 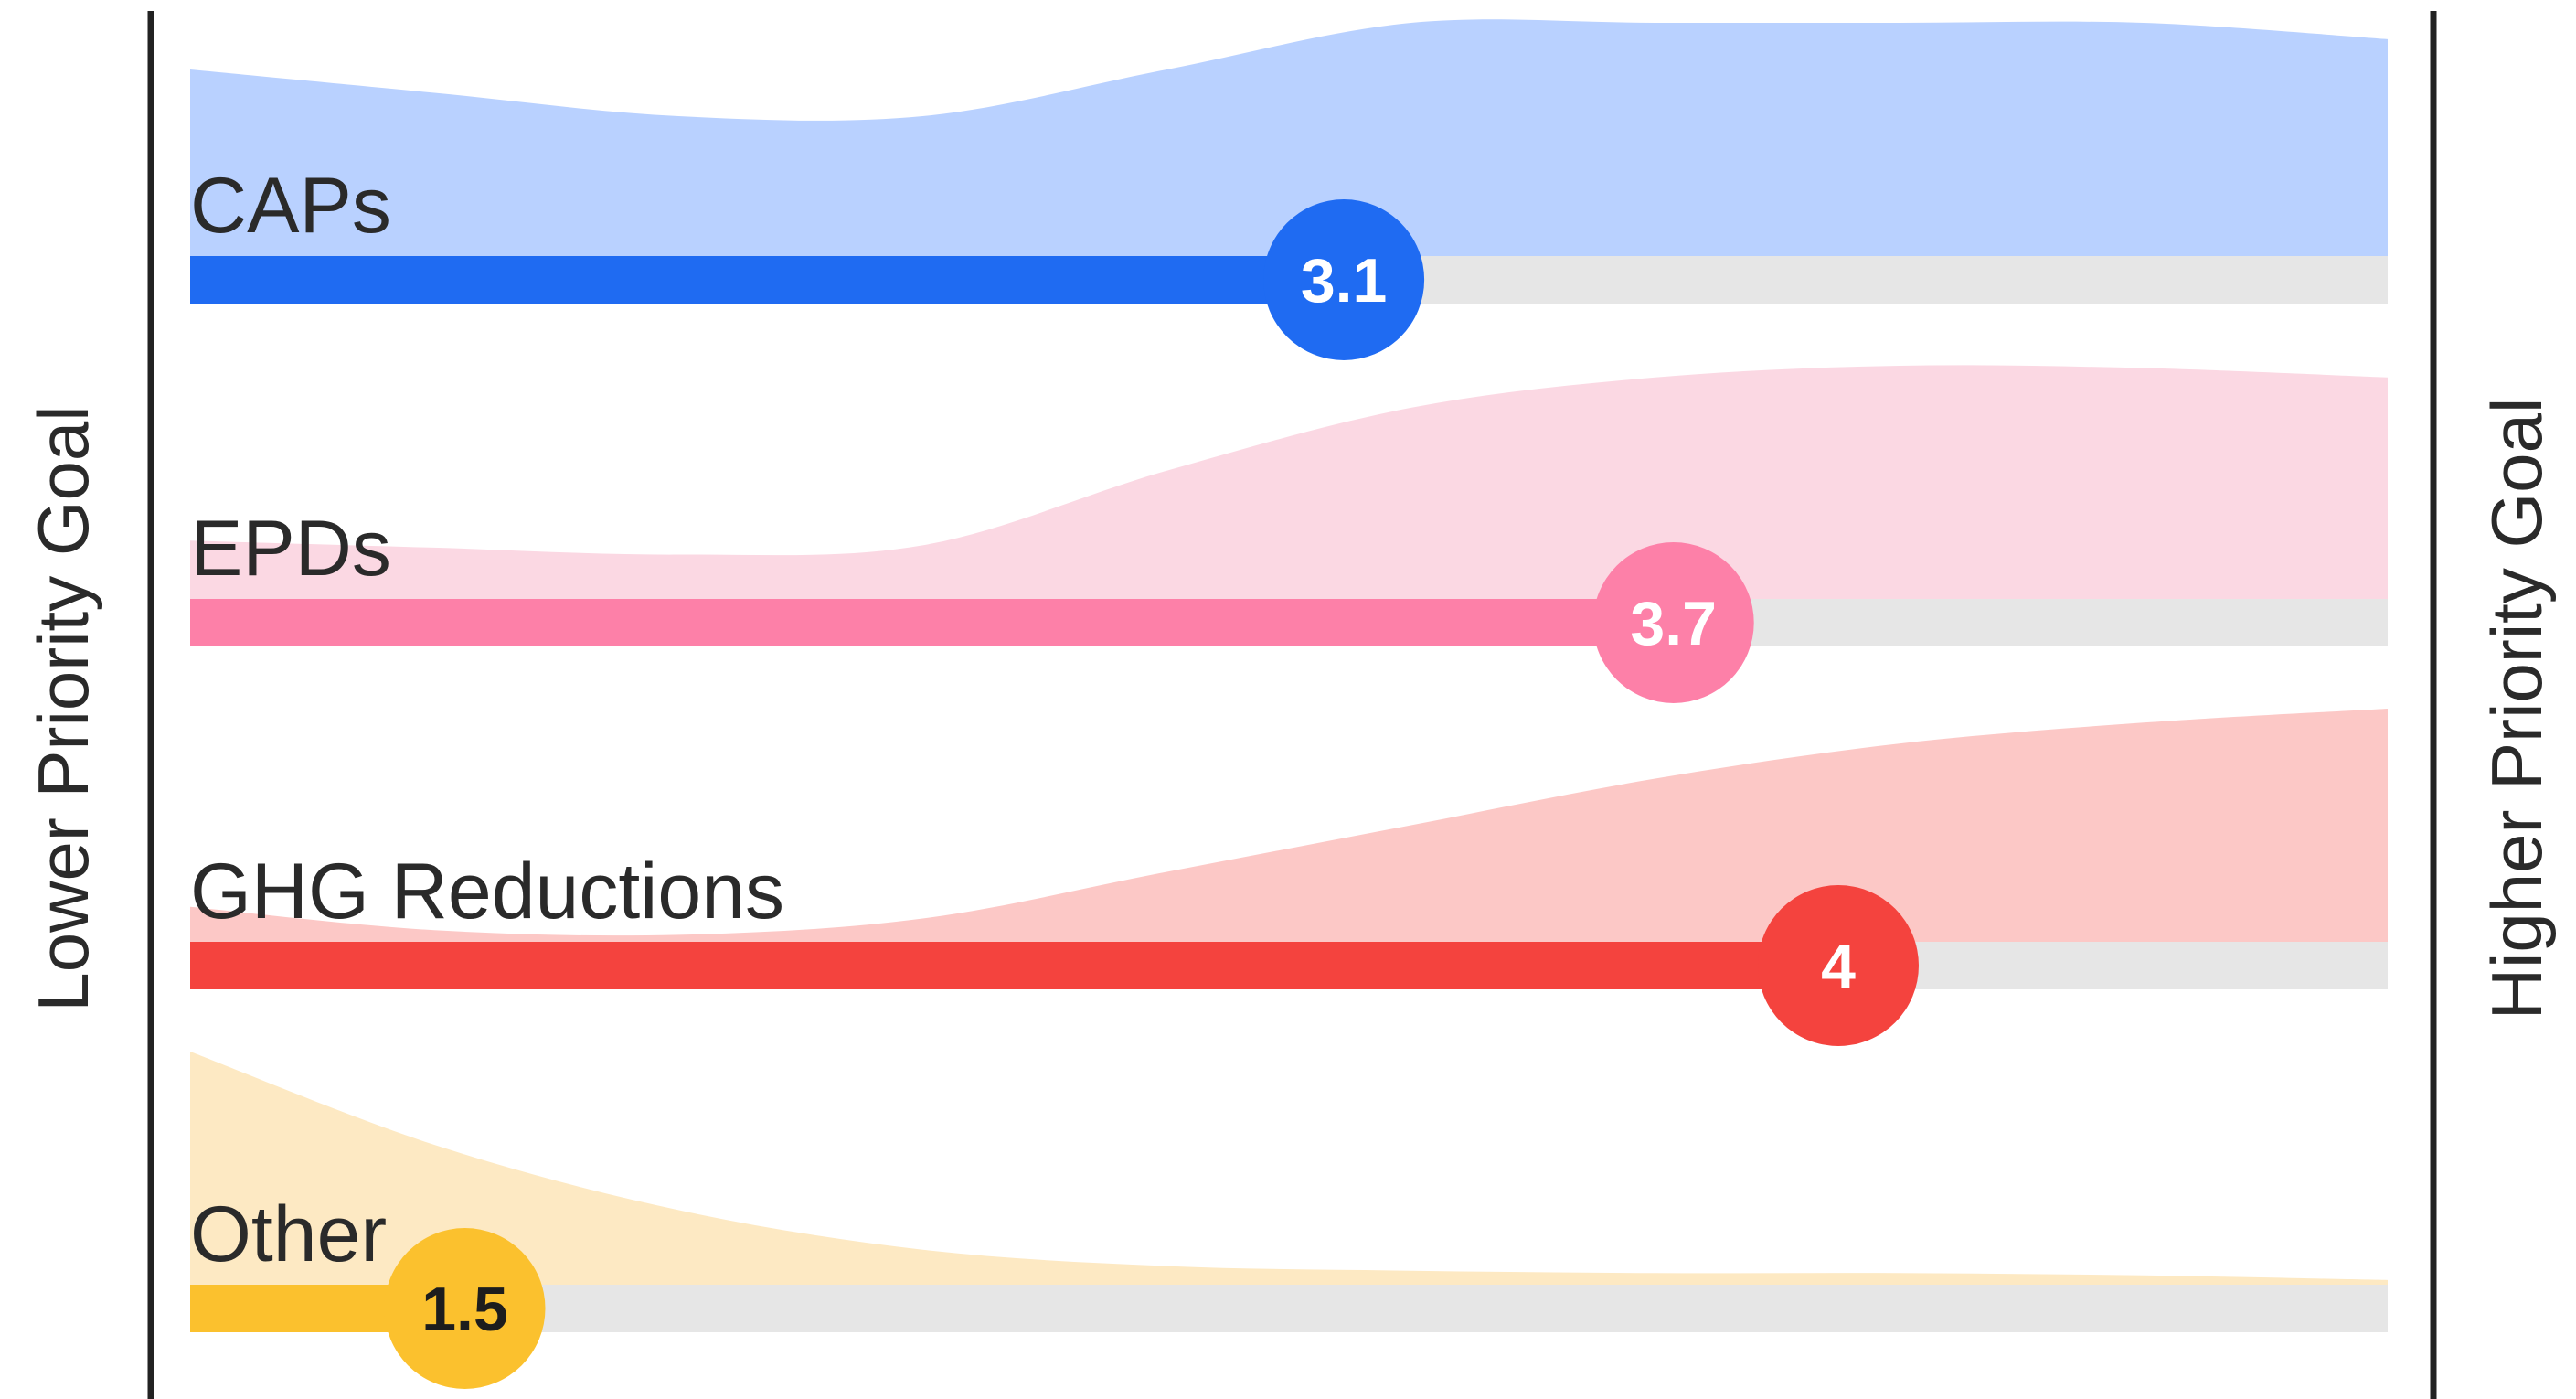 What do you see at coordinates (290, 549) in the screenshot?
I see `epds-label: EPDs` at bounding box center [290, 549].